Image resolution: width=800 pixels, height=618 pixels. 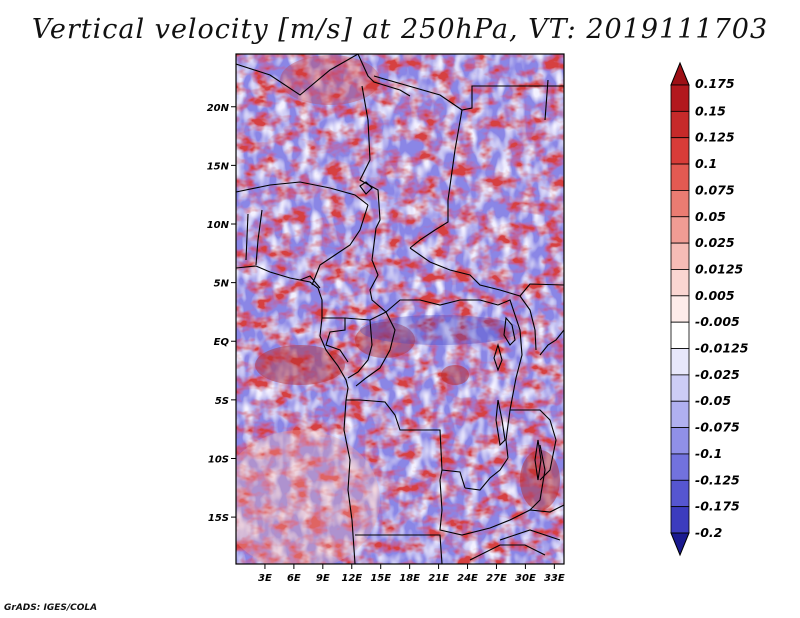 What do you see at coordinates (467, 578) in the screenshot?
I see `lon-tick-label: 24E` at bounding box center [467, 578].